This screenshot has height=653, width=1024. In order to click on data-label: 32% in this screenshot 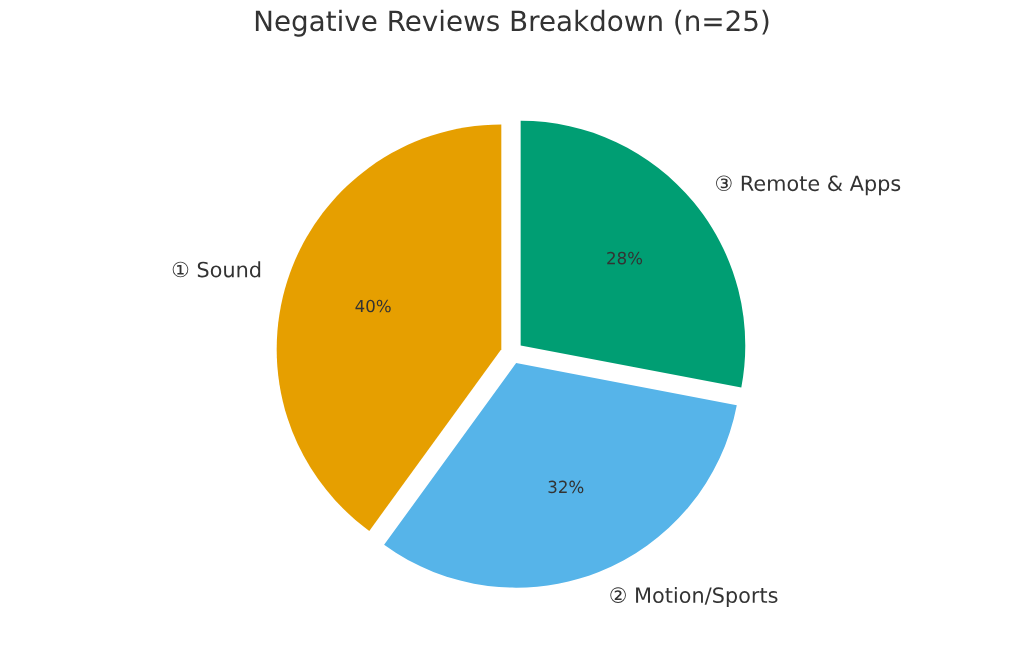, I will do `click(566, 487)`.